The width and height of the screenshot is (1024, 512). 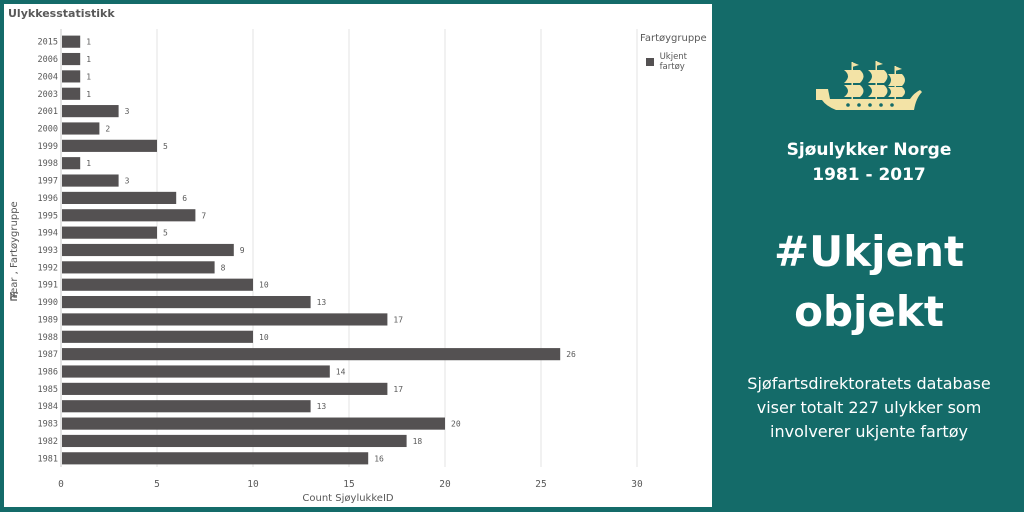 I want to click on brand-years: 1981 - 2017, so click(x=869, y=175).